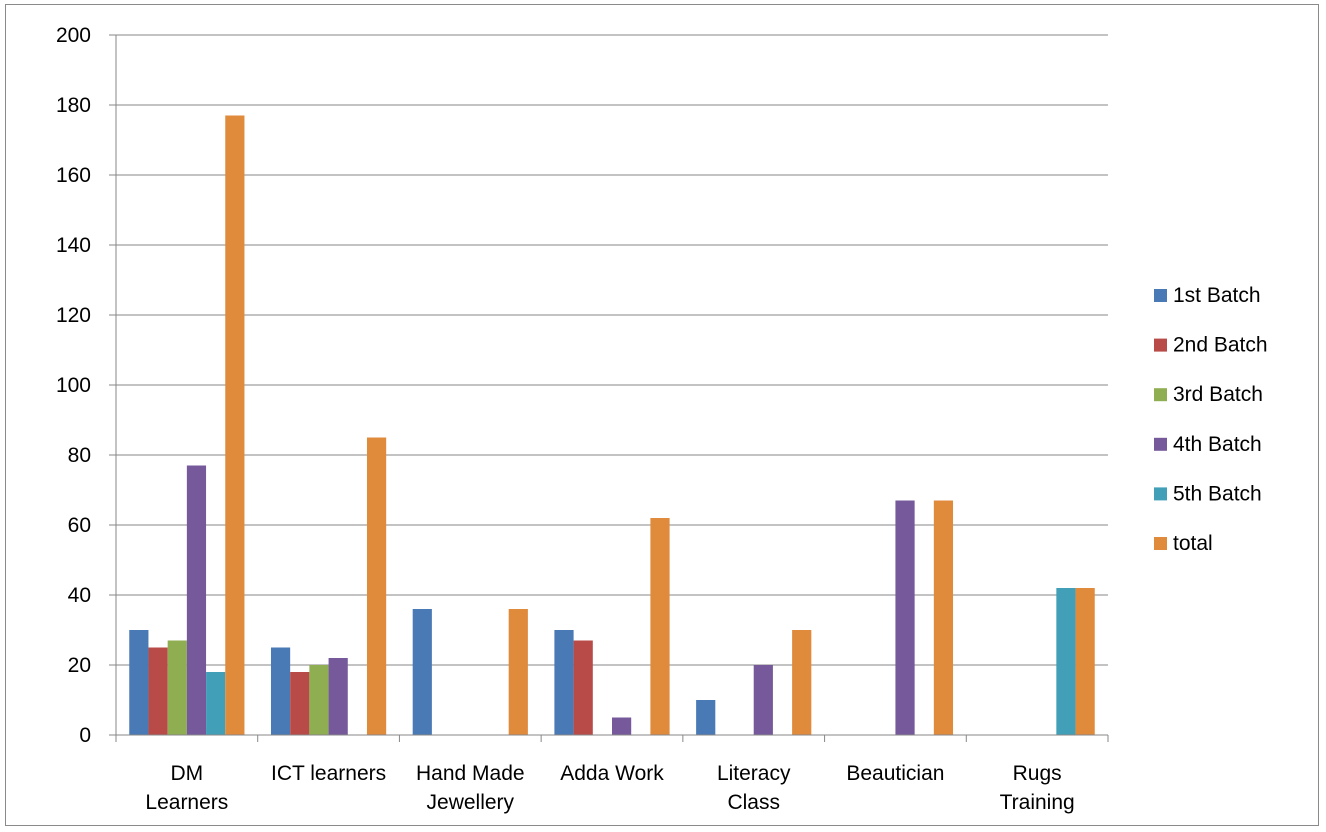 The width and height of the screenshot is (1326, 832). What do you see at coordinates (1220, 345) in the screenshot?
I see `legend-label: 2nd Batch` at bounding box center [1220, 345].